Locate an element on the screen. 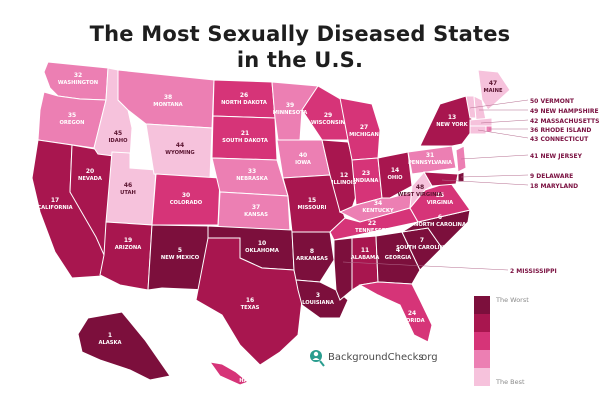 The width and height of the screenshot is (600, 420). callout-label: 42 MASSACHUSETTS is located at coordinates (564, 121).